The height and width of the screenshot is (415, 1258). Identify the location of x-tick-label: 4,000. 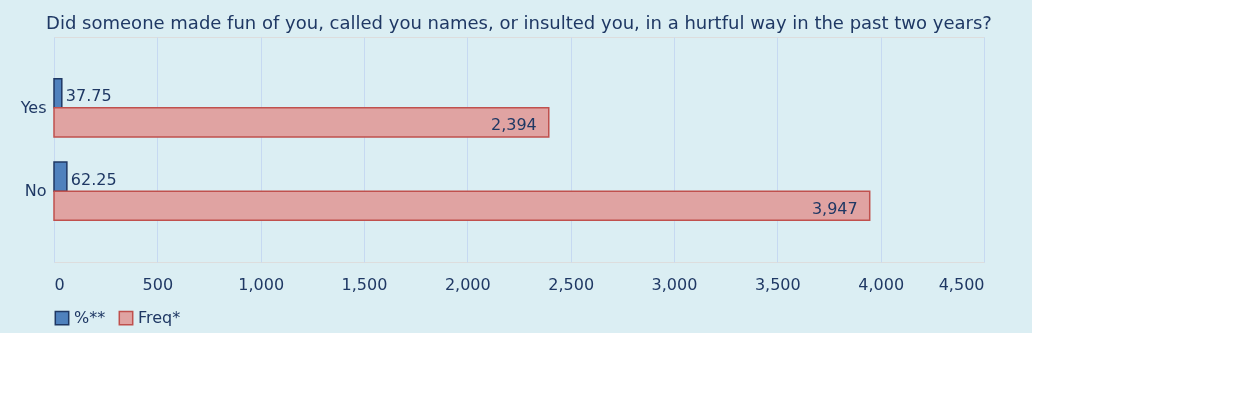
(881, 284).